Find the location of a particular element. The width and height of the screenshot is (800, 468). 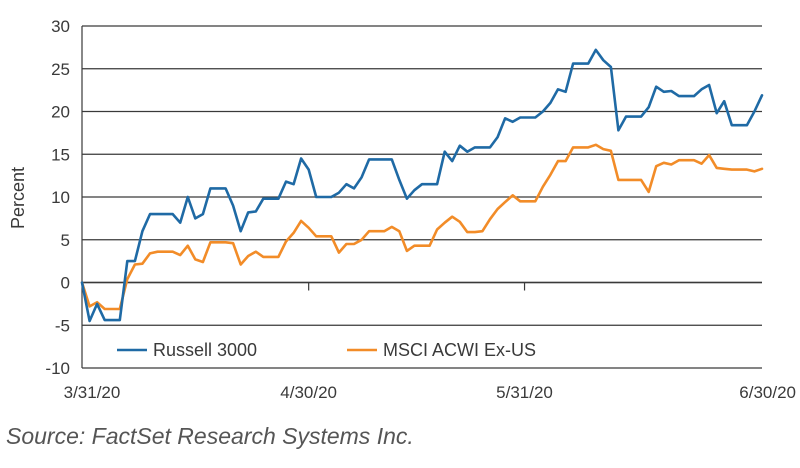

y-tick-label: 10 is located at coordinates (60, 197).